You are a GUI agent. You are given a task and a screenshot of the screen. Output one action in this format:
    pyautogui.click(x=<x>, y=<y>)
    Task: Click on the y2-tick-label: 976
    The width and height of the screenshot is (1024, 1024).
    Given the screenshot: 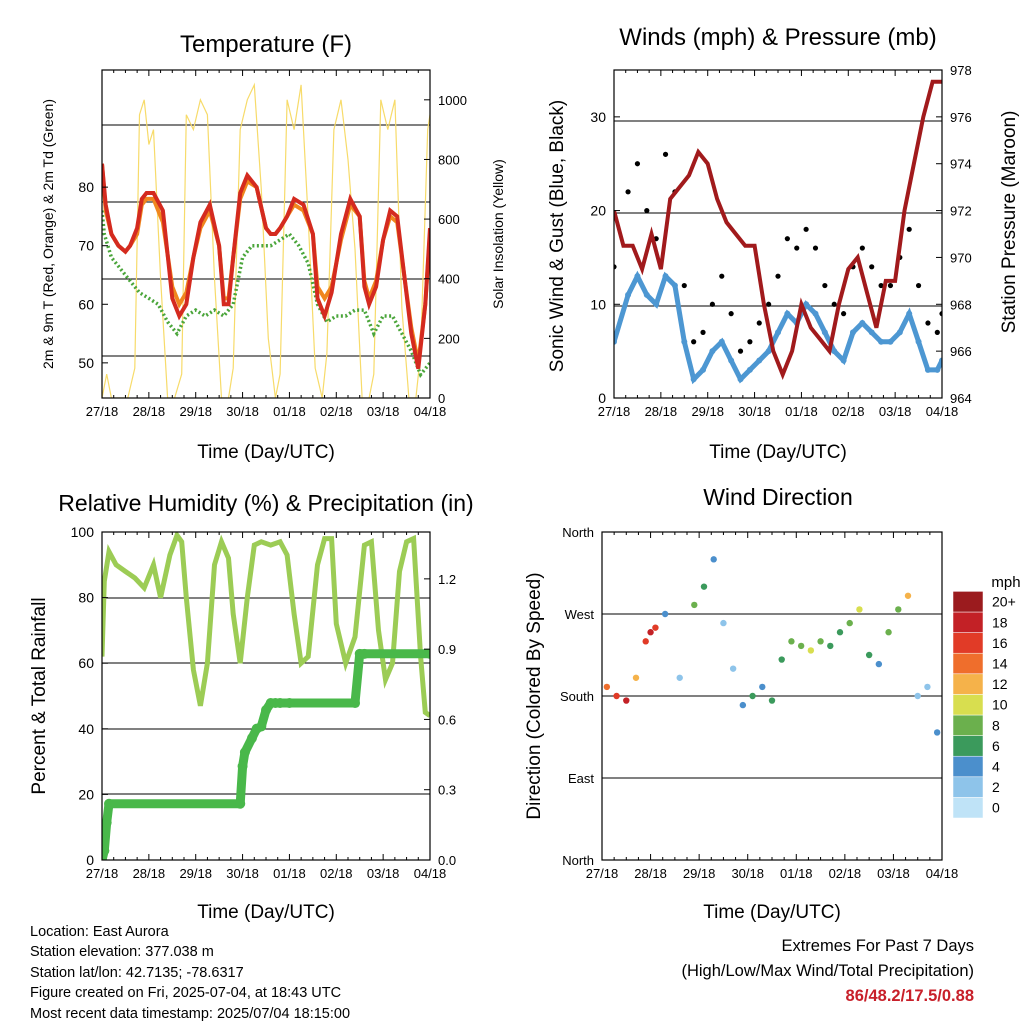 What is the action you would take?
    pyautogui.click(x=961, y=117)
    